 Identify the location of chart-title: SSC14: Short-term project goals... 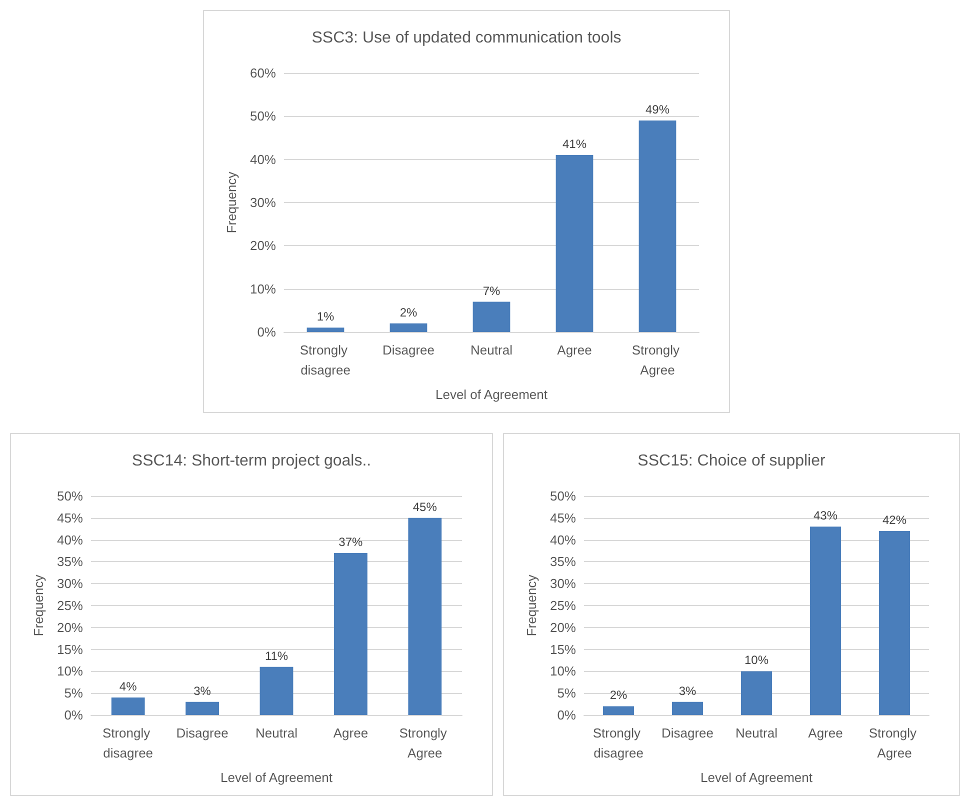
(252, 461).